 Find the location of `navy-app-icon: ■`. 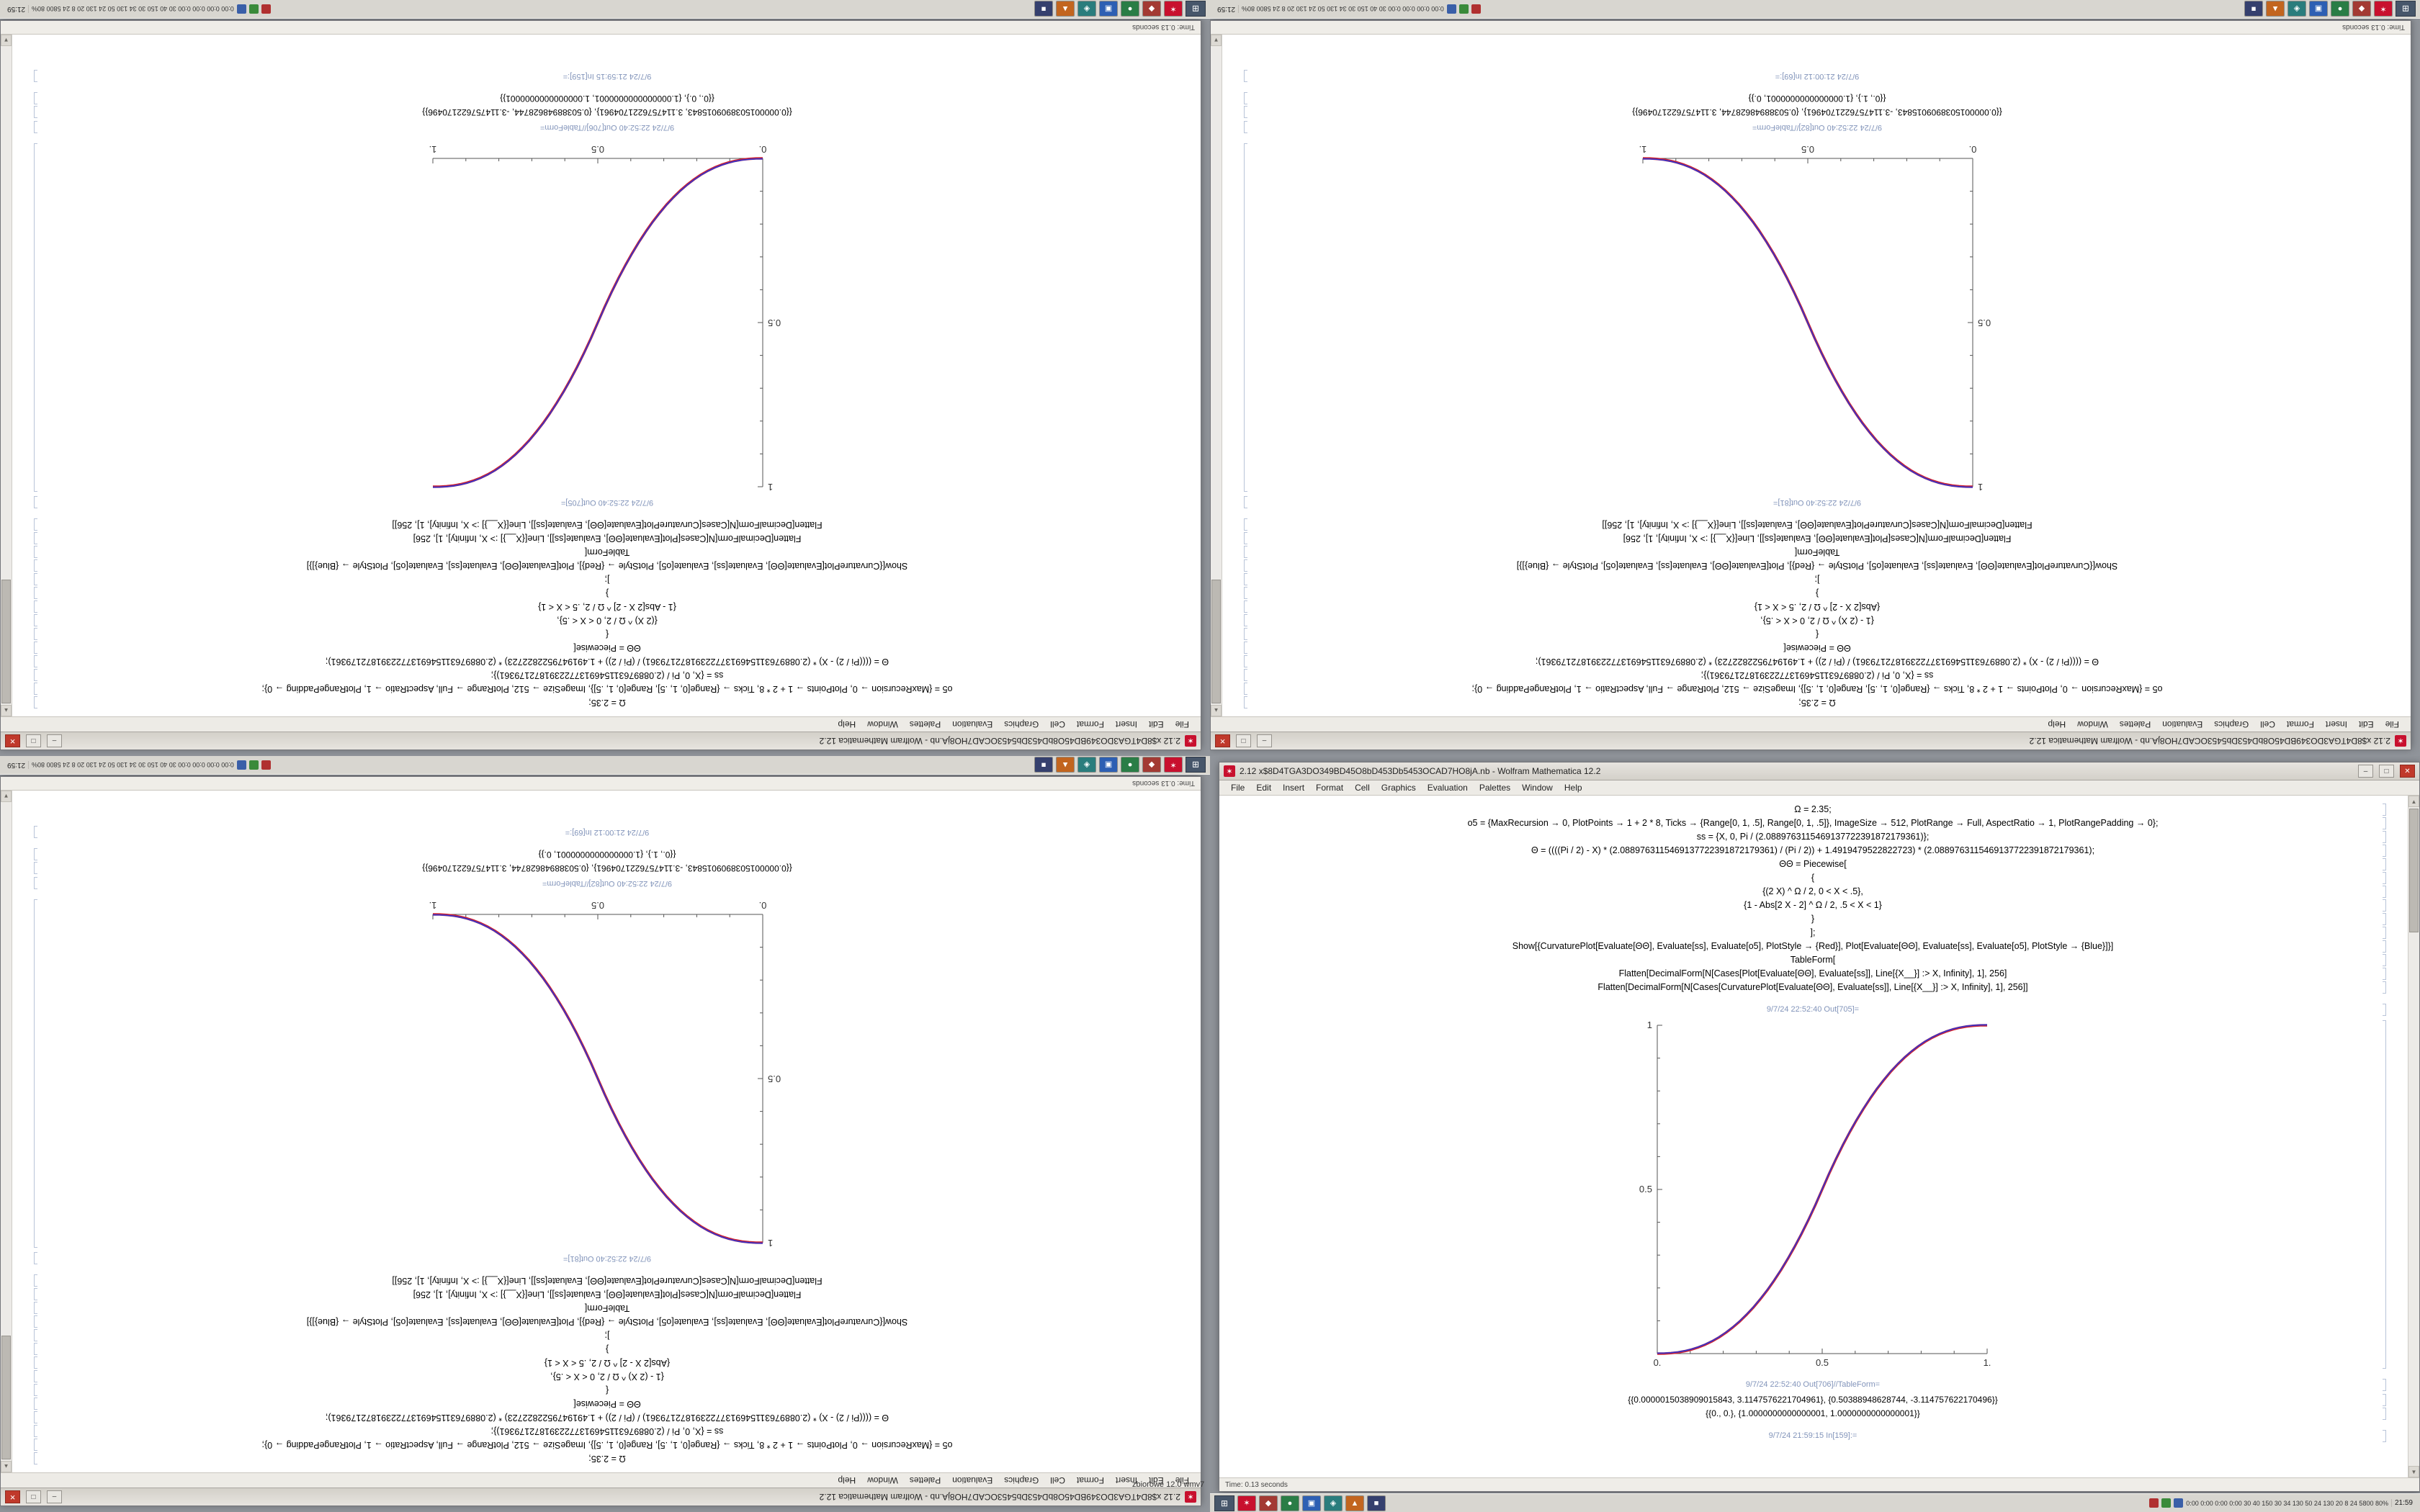

navy-app-icon: ■ is located at coordinates (1043, 9).